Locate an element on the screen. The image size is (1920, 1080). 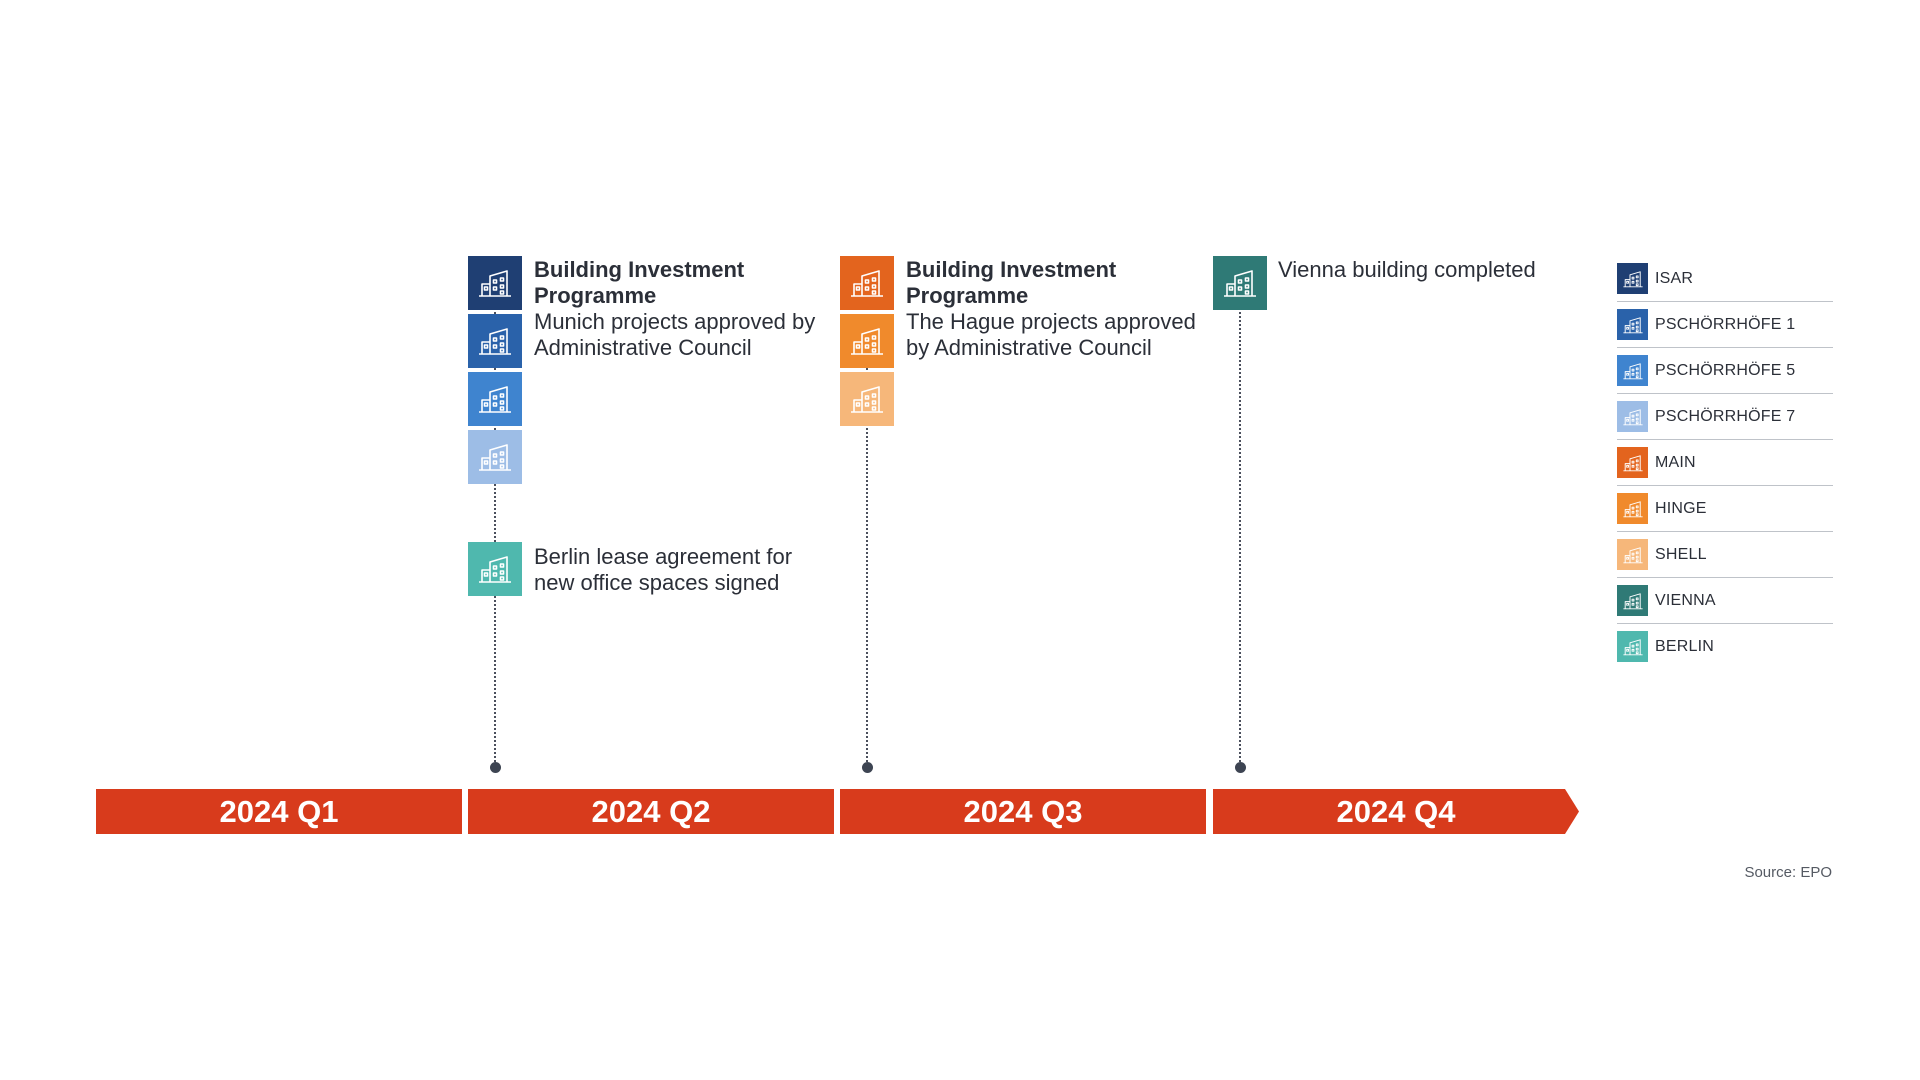
milestone-dot-q3 is located at coordinates (867, 767).